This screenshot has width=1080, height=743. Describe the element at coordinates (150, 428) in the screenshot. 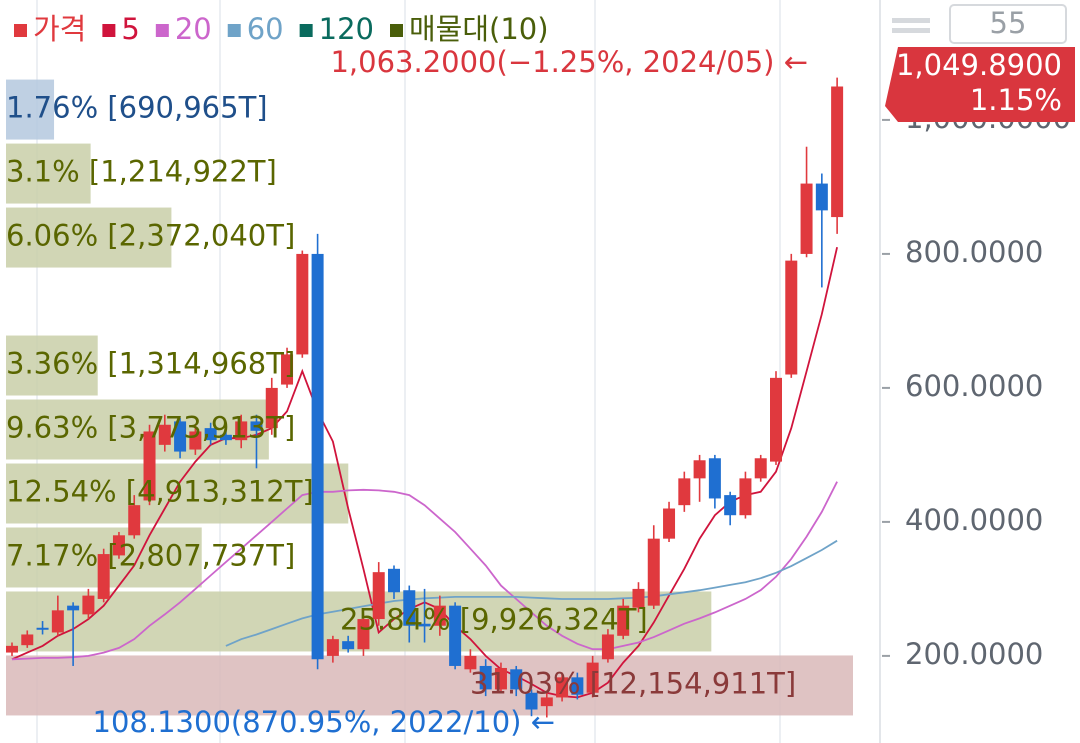

I see `profile-label: 9.63% [3,773,913T]` at that location.